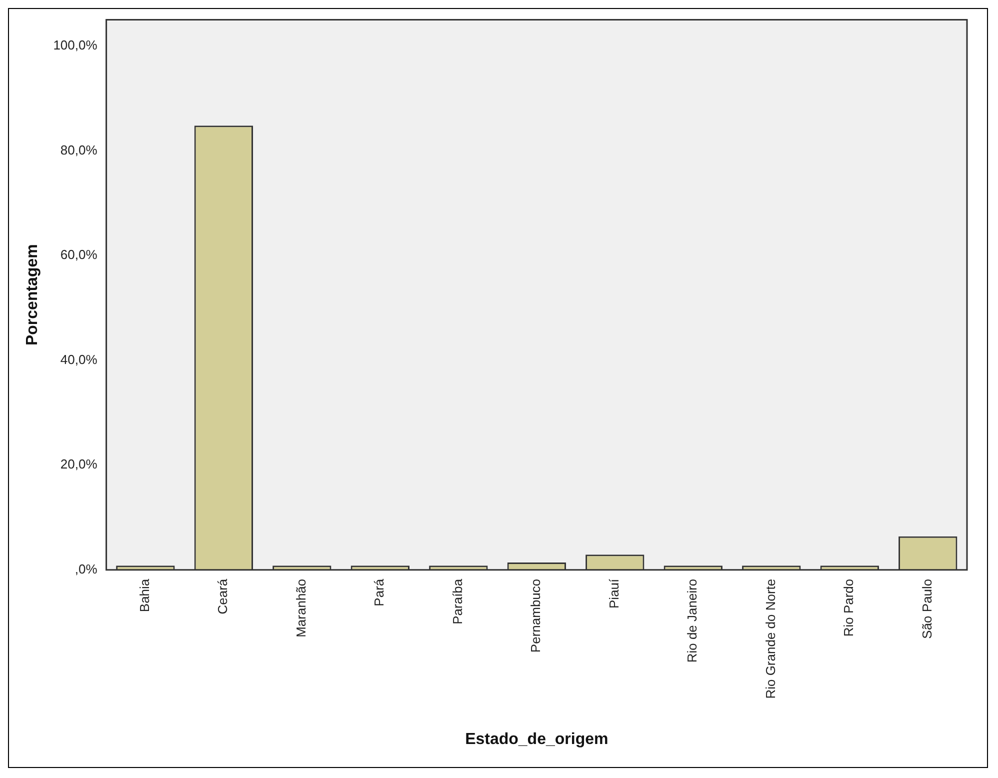 The height and width of the screenshot is (778, 998). What do you see at coordinates (300, 608) in the screenshot?
I see `x-tick-label: Maranhão` at bounding box center [300, 608].